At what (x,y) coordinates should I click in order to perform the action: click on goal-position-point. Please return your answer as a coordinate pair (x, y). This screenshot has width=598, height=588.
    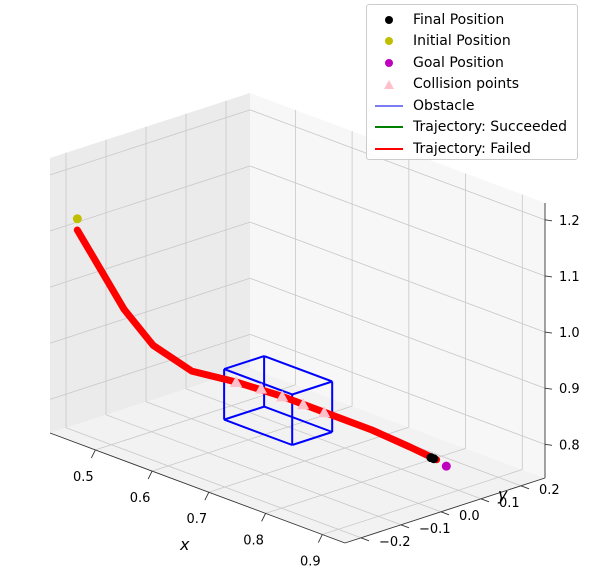
    Looking at the image, I should click on (446, 466).